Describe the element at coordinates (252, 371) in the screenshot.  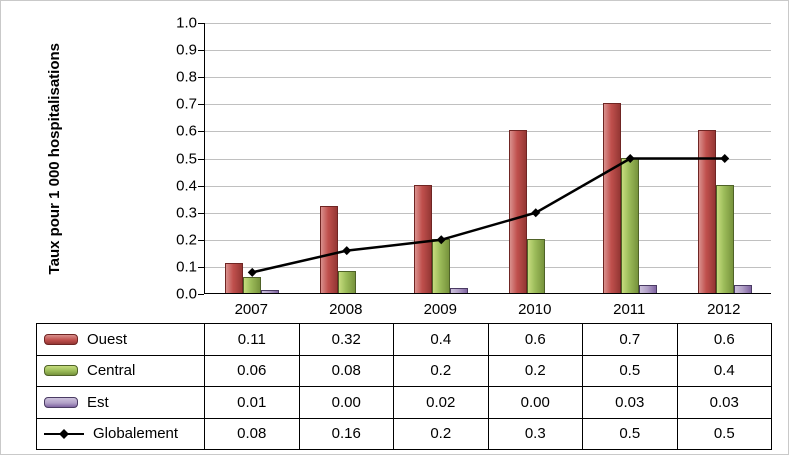
I see `cell-central-2007: 0.06` at that location.